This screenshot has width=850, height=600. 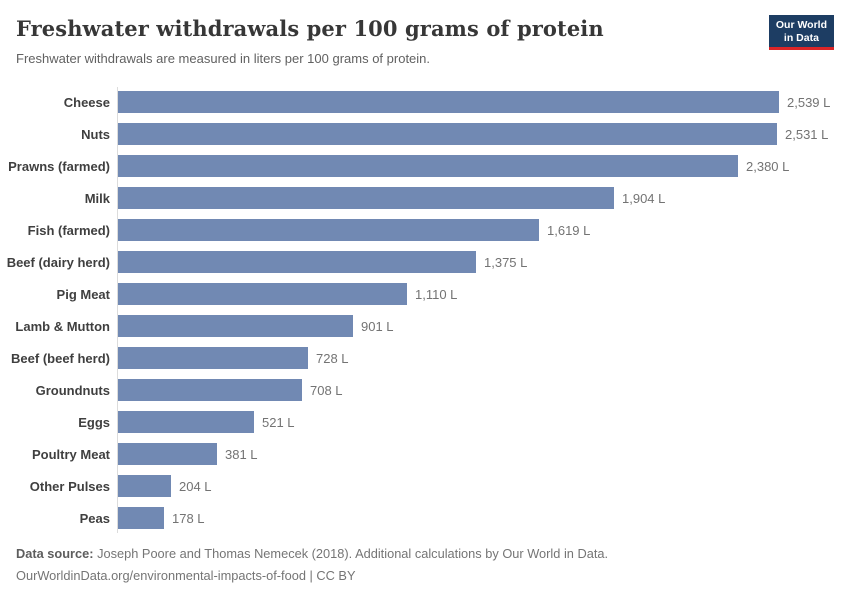 I want to click on category-label: Prawns (farmed), so click(x=59, y=166).